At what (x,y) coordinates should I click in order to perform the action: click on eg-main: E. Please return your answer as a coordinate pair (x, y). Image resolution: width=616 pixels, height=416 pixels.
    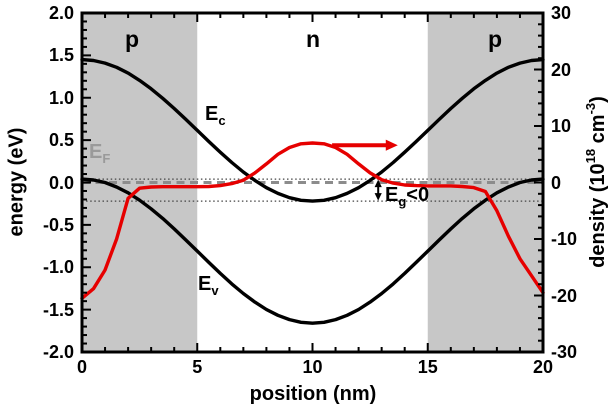
    Looking at the image, I should click on (392, 195).